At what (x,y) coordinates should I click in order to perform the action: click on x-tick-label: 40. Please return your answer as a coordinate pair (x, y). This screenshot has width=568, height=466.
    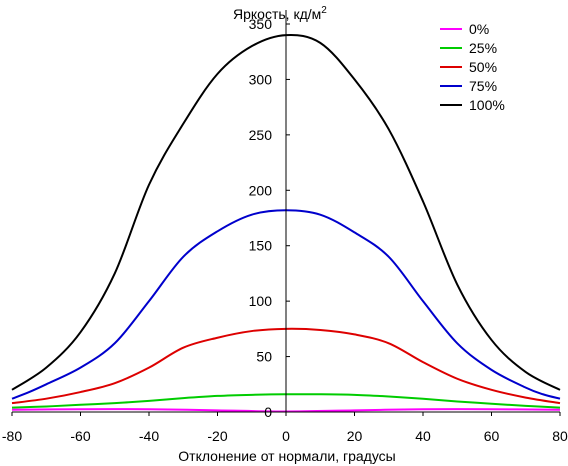
    Looking at the image, I should click on (423, 436).